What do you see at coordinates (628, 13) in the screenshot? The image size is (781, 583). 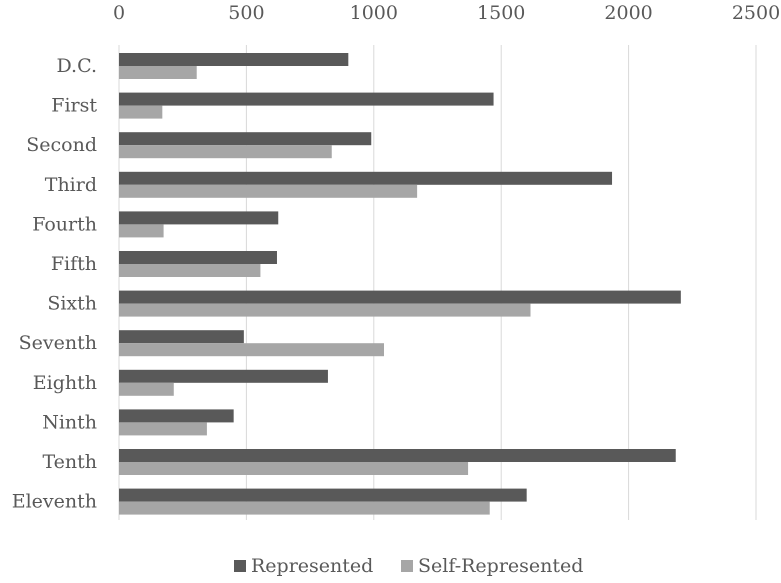 I see `x-tick-label: 2000` at bounding box center [628, 13].